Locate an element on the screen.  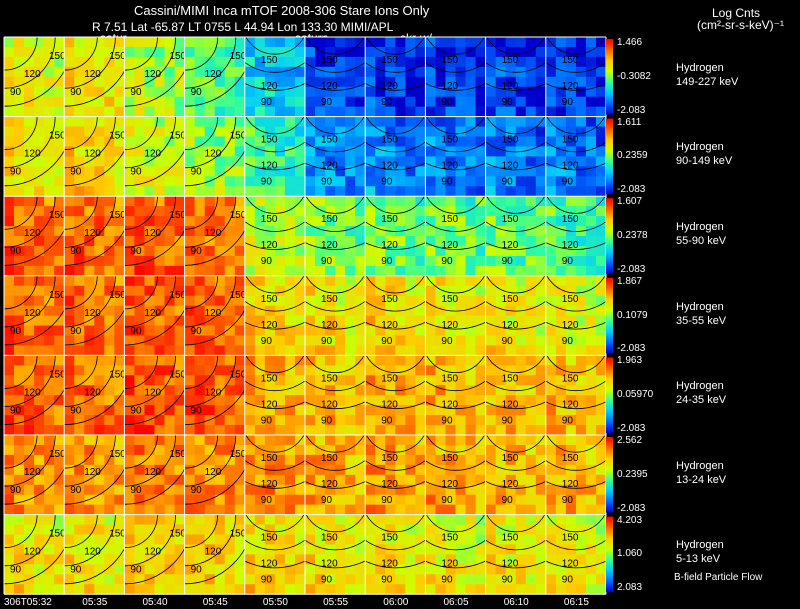
heatmap-cell is located at coordinates (575, 77).